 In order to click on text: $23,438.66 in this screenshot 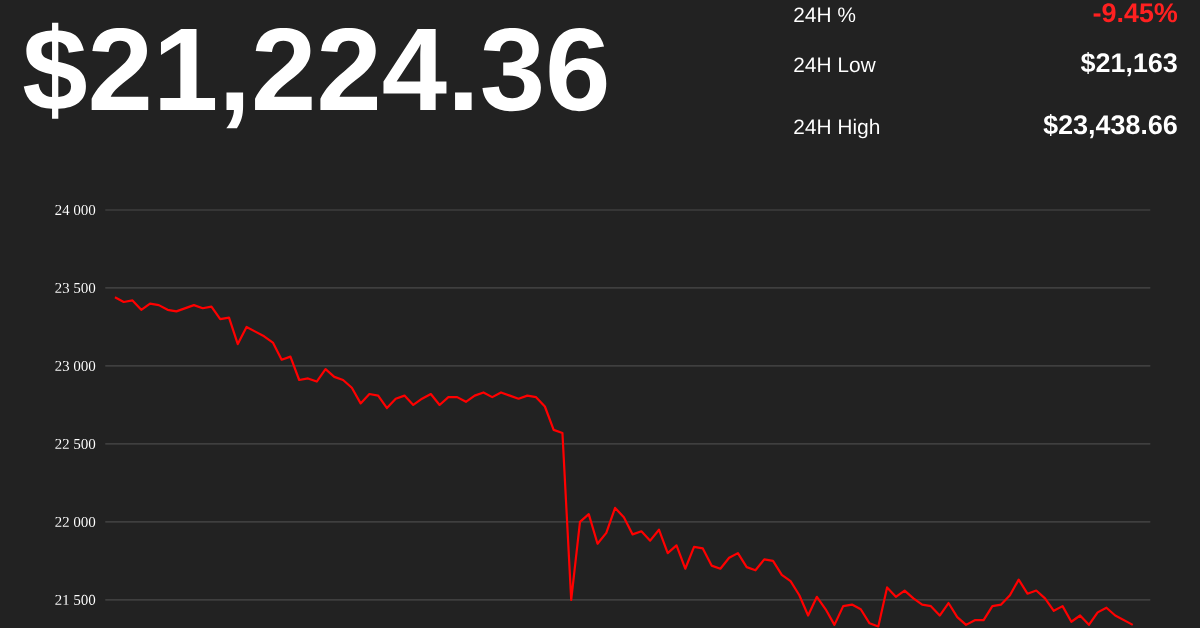, I will do `click(1110, 126)`.